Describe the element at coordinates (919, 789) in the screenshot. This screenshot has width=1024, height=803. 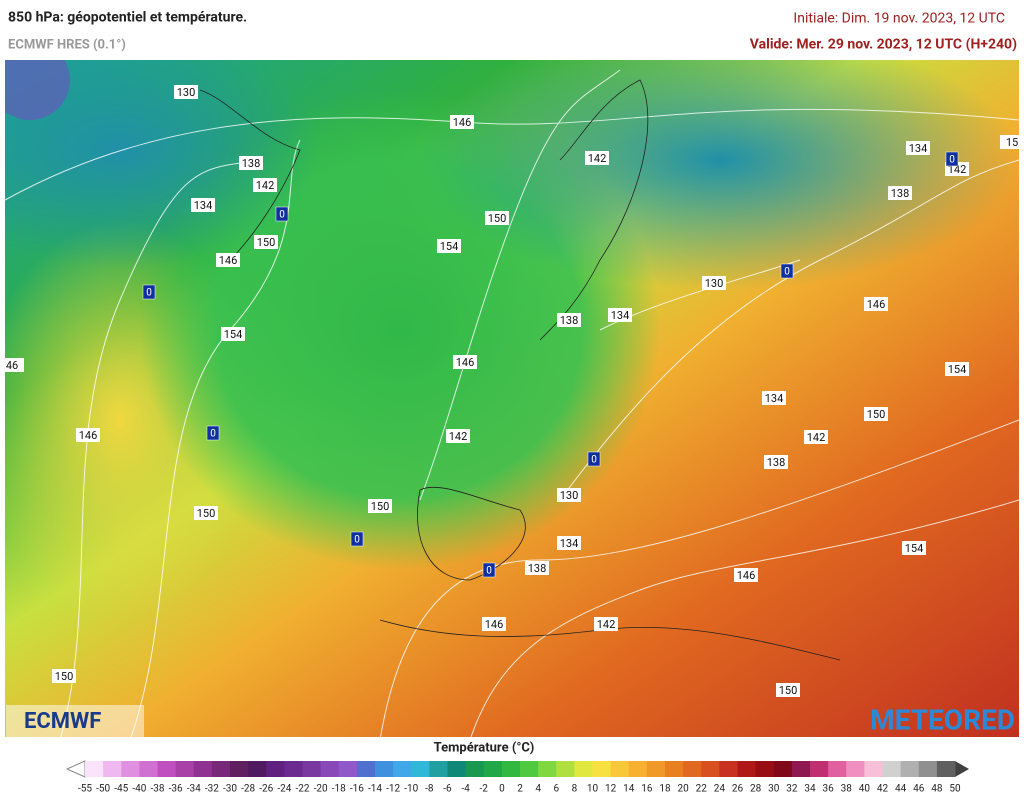
I see `legend-tick-label: 46` at that location.